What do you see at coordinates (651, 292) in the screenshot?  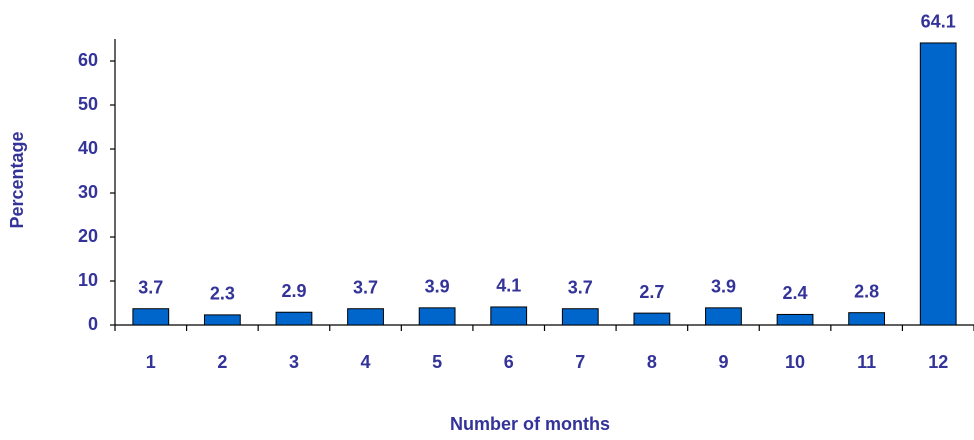 I see `data-label: 2.7` at bounding box center [651, 292].